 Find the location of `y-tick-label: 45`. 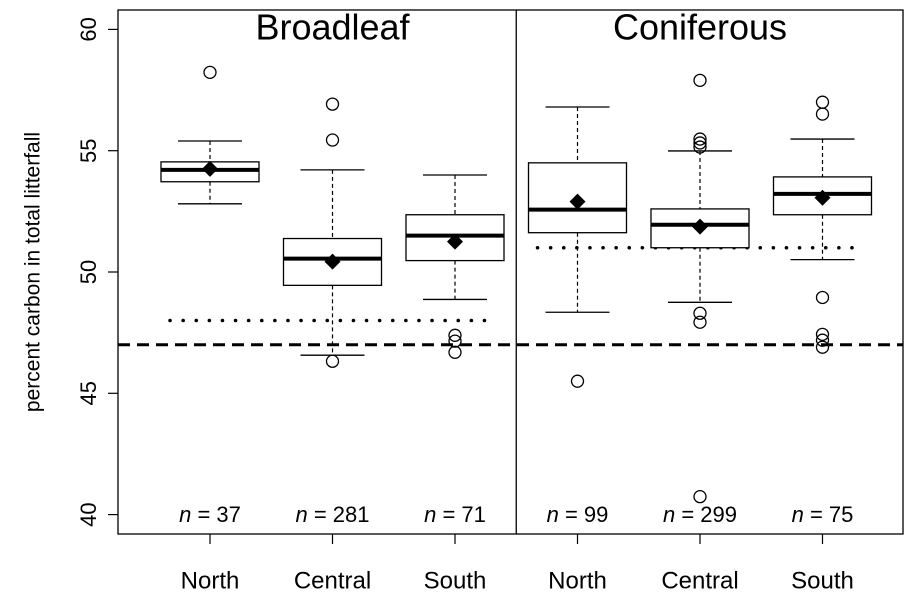

y-tick-label: 45 is located at coordinates (88, 393).